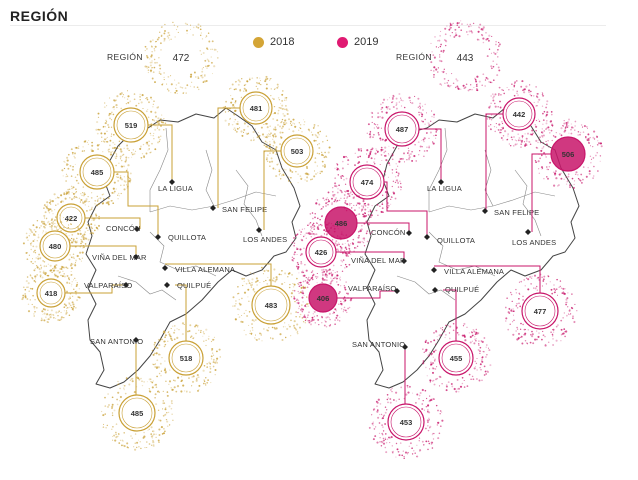 The width and height of the screenshot is (638, 480). Describe the element at coordinates (342, 42) in the screenshot. I see `legend-swatch-2019` at that location.